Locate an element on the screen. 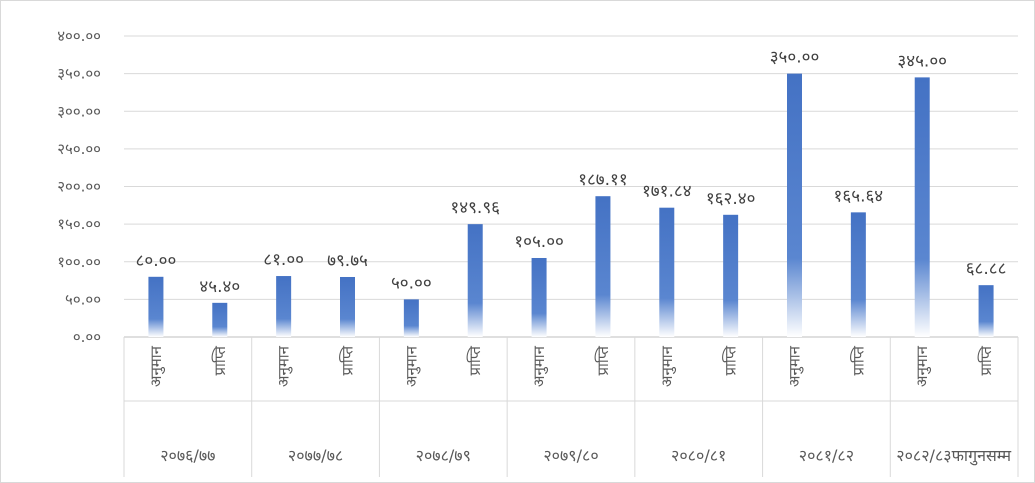  y-tick-label: १५०.०० is located at coordinates (79, 224).